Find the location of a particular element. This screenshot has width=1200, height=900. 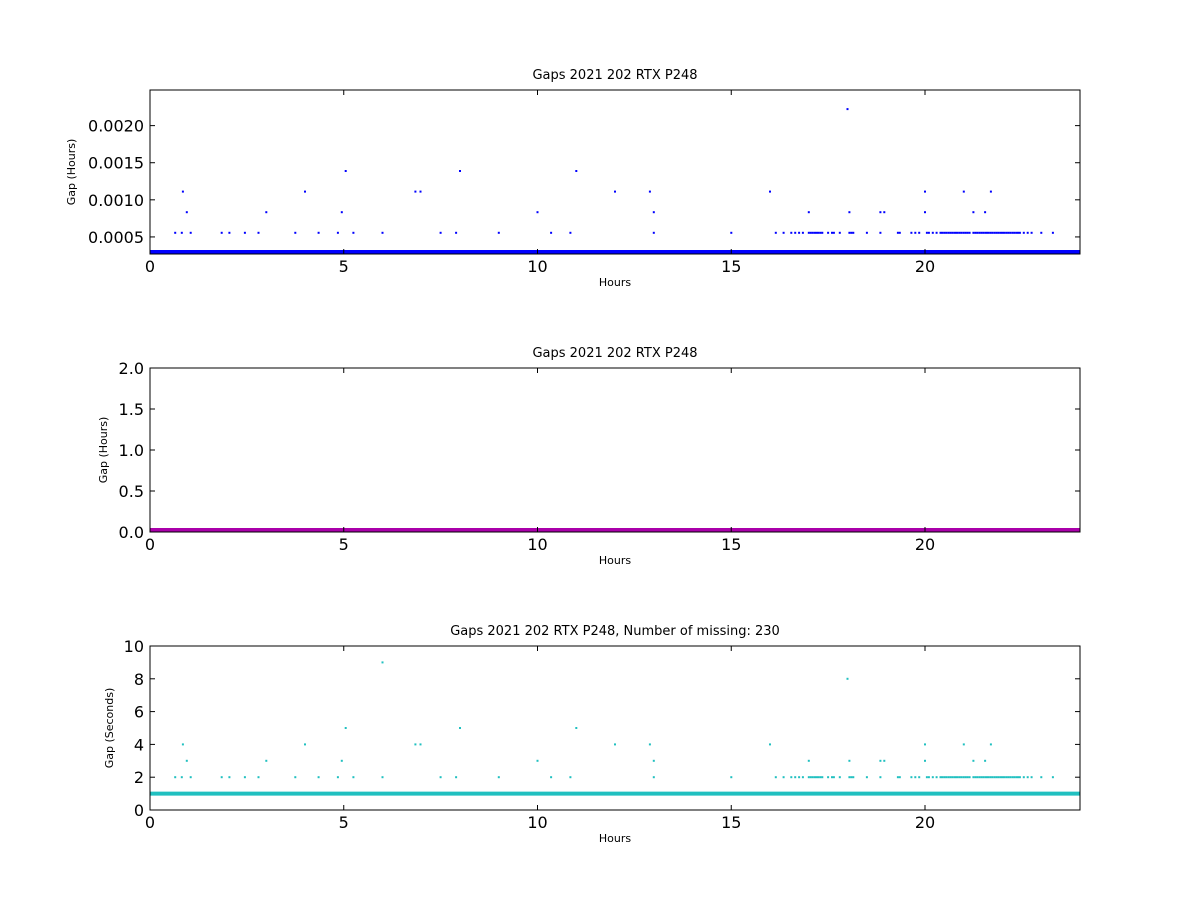

x-tick-label: 15 is located at coordinates (731, 822).